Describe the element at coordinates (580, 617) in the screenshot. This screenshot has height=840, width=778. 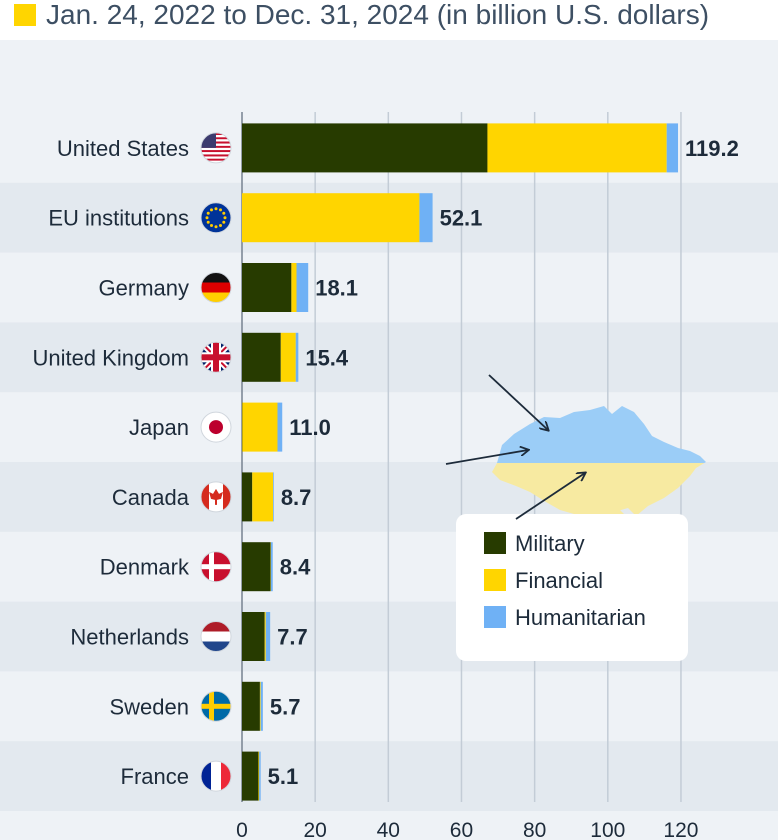
I see `legend-label-humanitarian: Humanitarian` at that location.